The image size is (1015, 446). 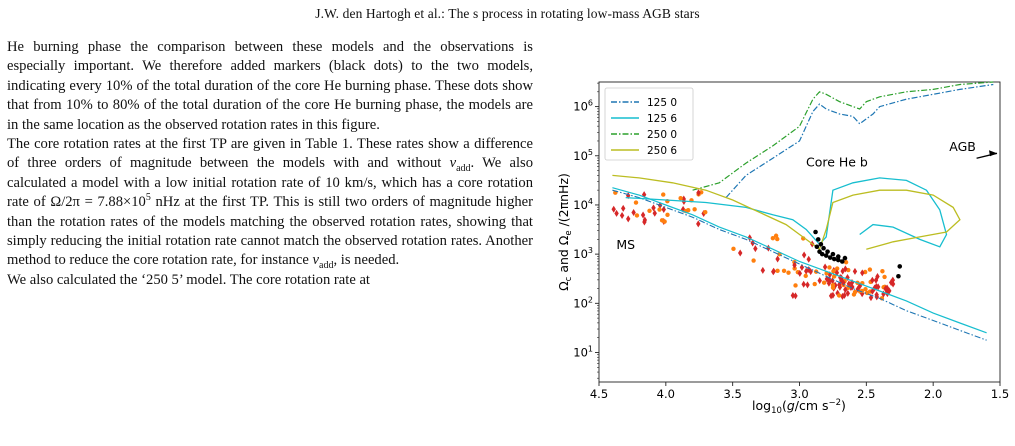 I want to click on observation-markers, so click(x=753, y=245).